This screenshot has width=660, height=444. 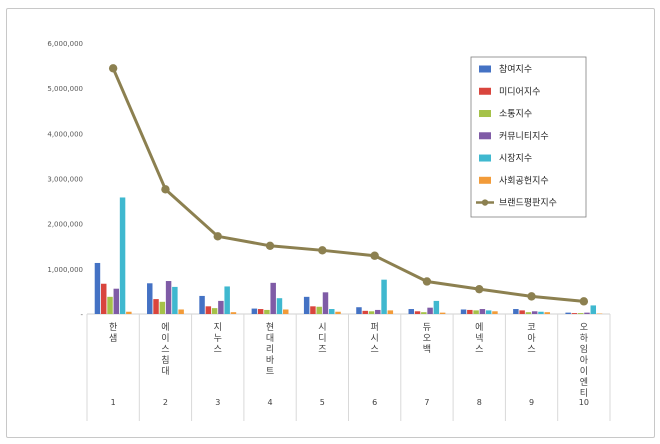 I want to click on x-category-number: 3, so click(x=217, y=402).